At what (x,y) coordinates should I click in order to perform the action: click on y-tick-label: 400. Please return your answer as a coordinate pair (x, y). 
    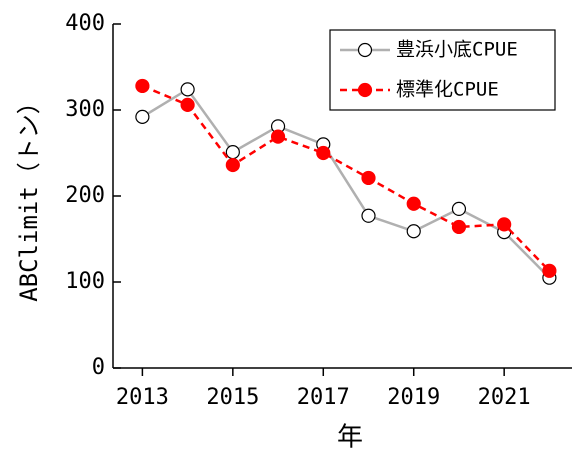
    Looking at the image, I should click on (85, 23).